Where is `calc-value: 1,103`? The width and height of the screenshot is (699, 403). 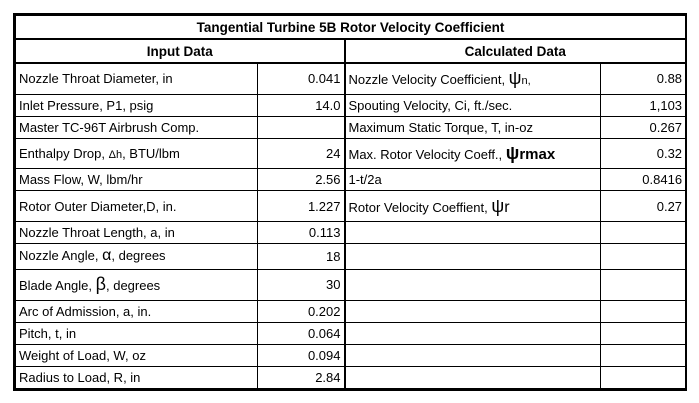 calc-value: 1,103 is located at coordinates (643, 105).